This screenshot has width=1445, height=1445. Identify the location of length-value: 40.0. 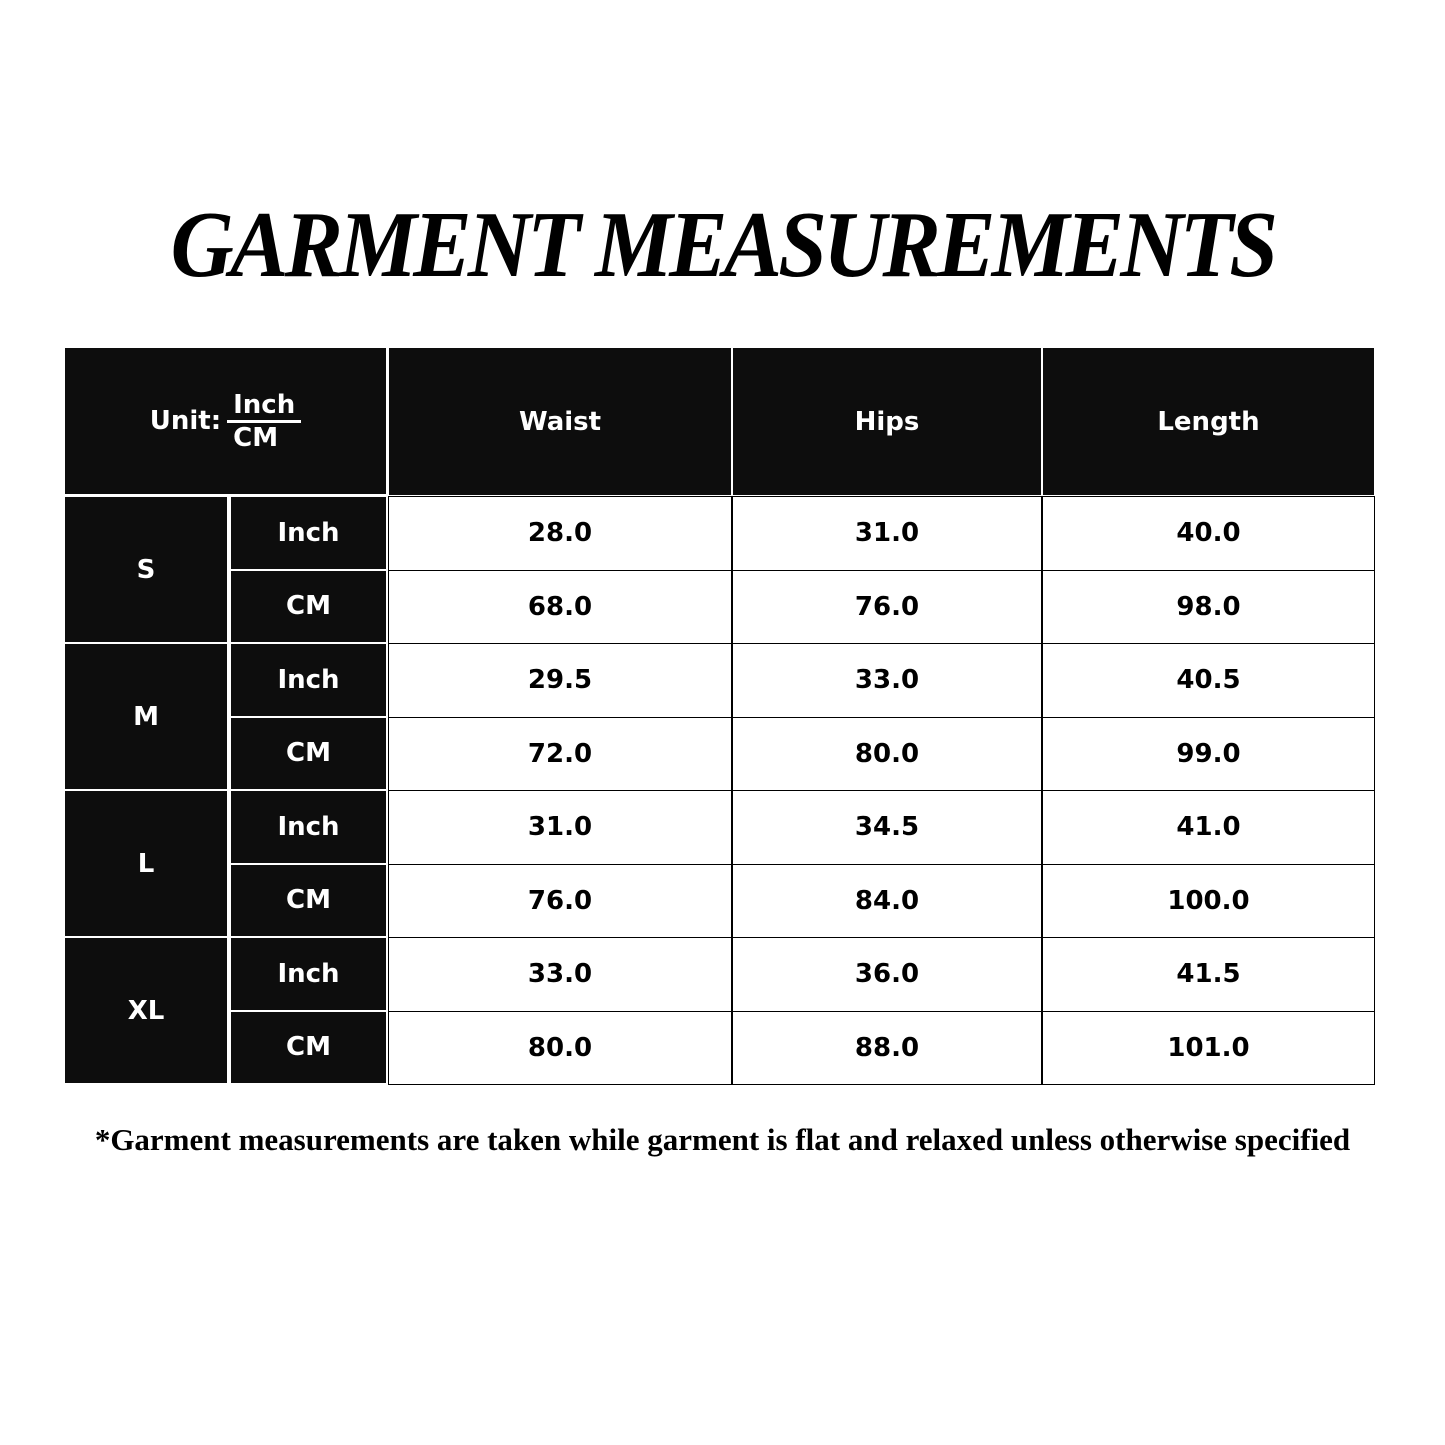
(1208, 533).